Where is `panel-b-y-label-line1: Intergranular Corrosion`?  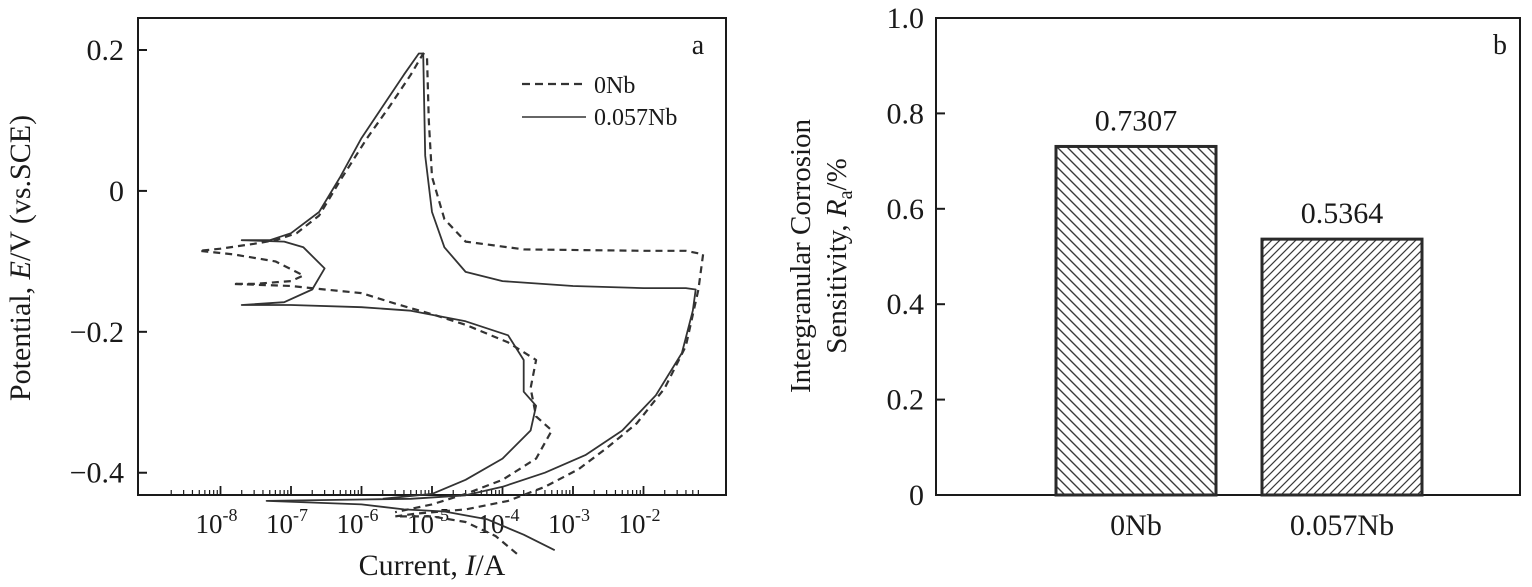
panel-b-y-label-line1: Intergranular Corrosion is located at coordinates (801, 255).